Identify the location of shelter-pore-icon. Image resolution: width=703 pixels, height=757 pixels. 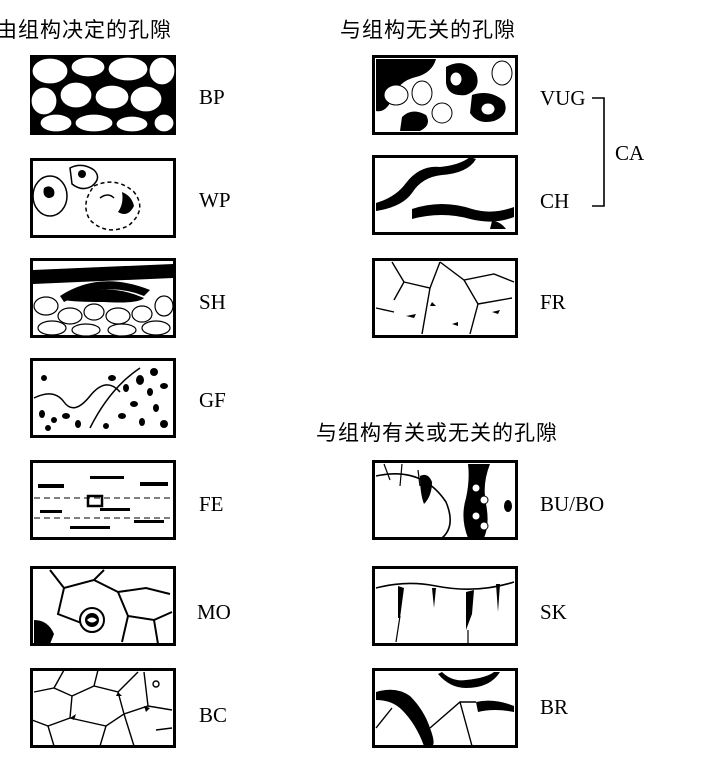
(103, 298).